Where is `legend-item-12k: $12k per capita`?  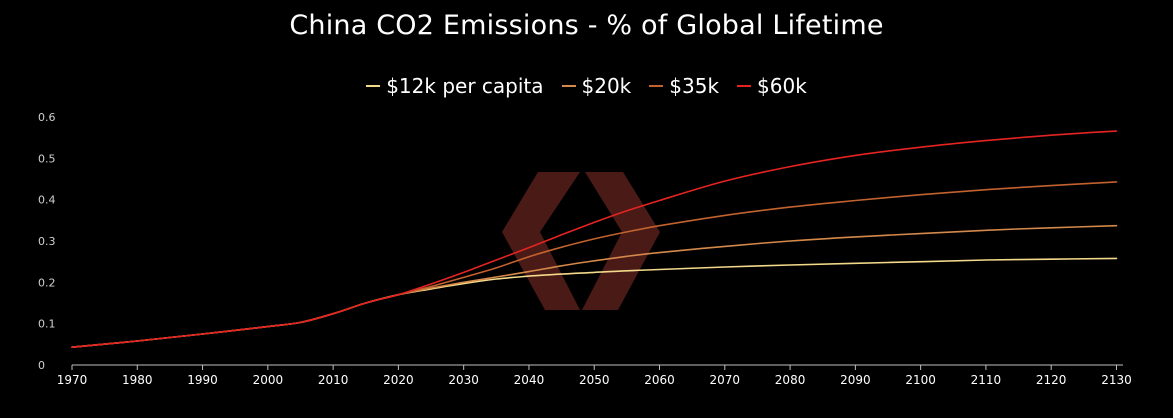 legend-item-12k: $12k per capita is located at coordinates (455, 86).